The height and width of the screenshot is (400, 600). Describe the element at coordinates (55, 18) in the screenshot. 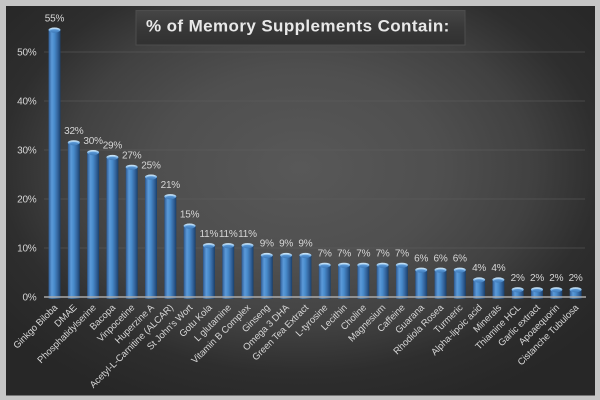

I see `svg-text: 55%` at that location.